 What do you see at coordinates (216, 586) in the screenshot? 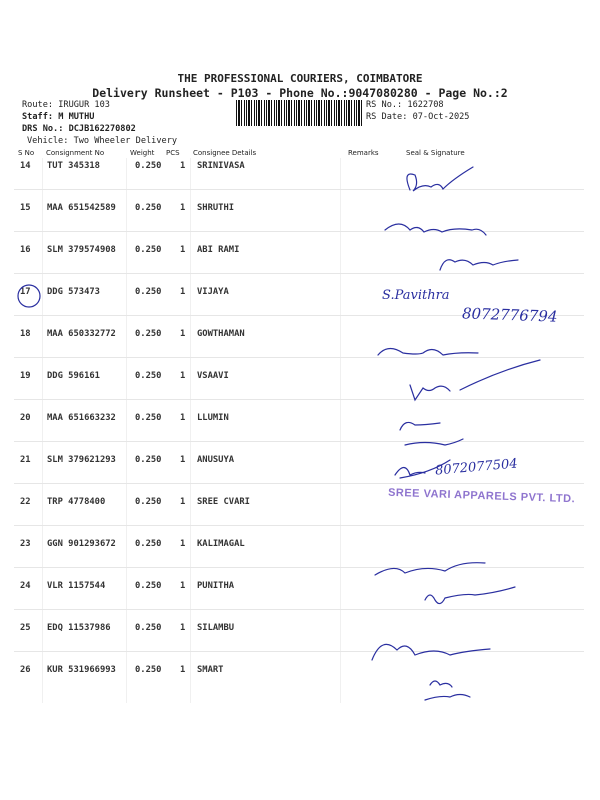
I see `cell-consignee: PUNITHA` at bounding box center [216, 586].